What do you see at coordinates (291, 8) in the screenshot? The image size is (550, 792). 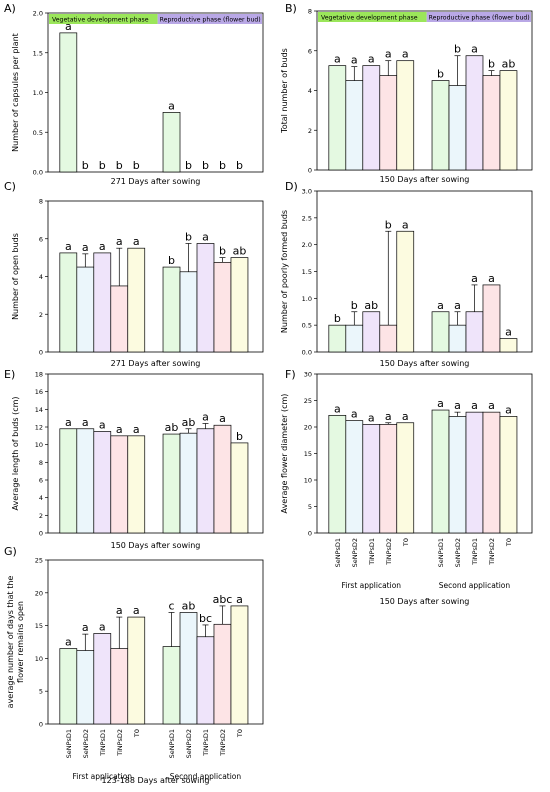 I see `panel-label: B)` at bounding box center [291, 8].